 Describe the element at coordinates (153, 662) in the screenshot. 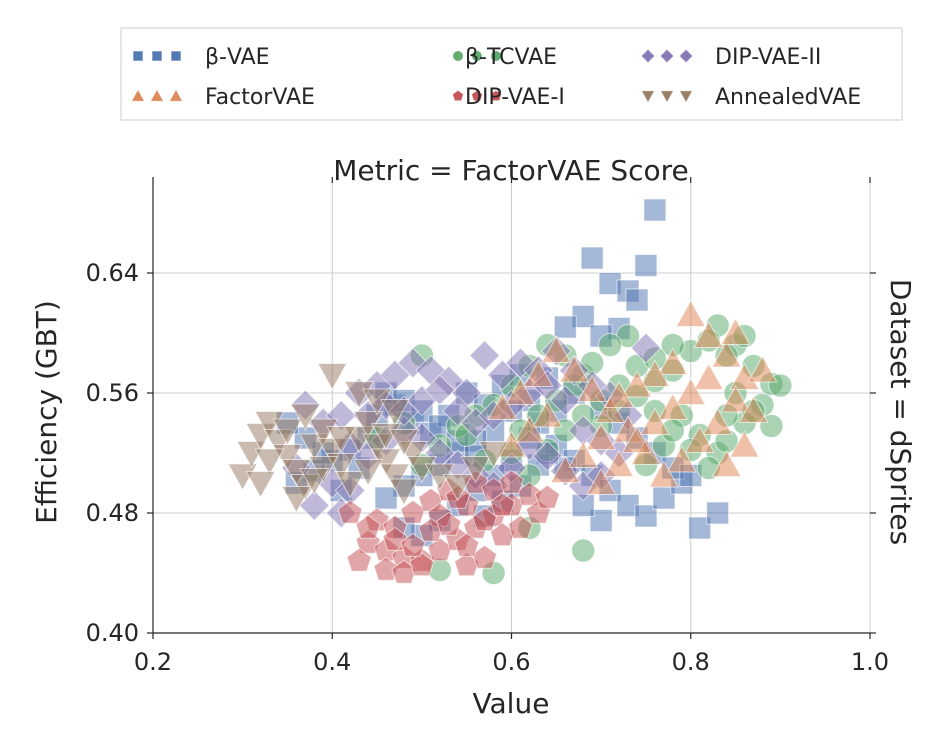

I see `x-tick-label: 0.2` at that location.